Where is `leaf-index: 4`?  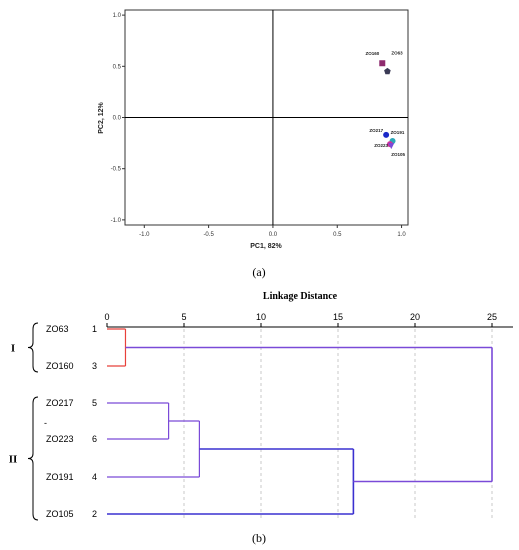 leaf-index: 4 is located at coordinates (94, 477).